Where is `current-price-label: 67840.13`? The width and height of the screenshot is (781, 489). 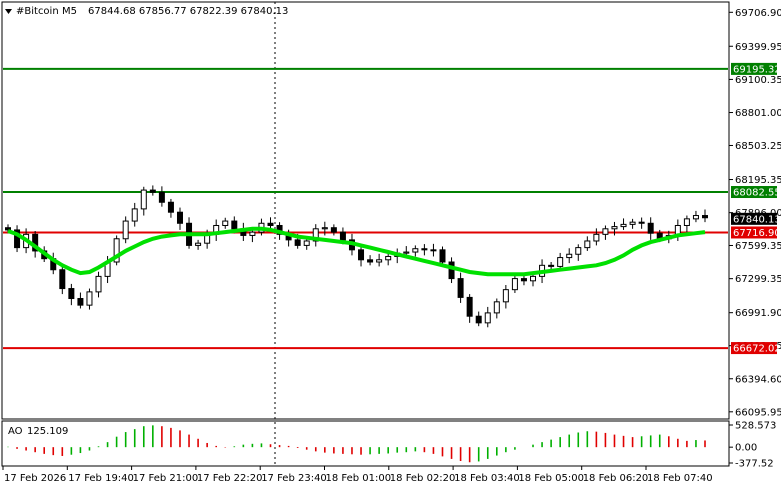 current-price-label: 67840.13 is located at coordinates (757, 219).